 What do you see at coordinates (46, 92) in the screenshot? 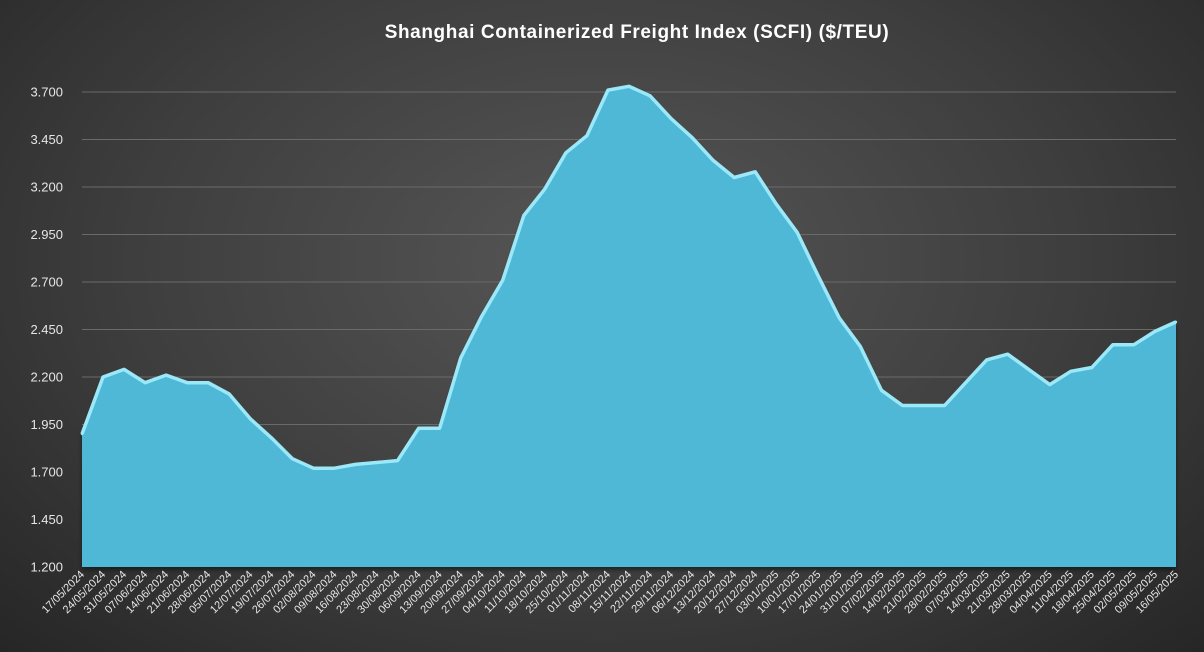
I see `y-tick-label: 3.700` at bounding box center [46, 92].